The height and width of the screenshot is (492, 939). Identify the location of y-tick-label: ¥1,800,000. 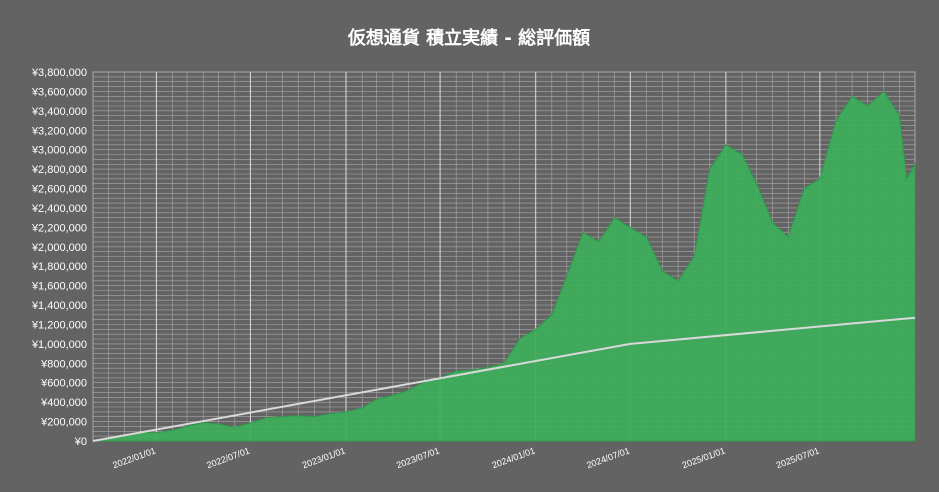
(59, 267).